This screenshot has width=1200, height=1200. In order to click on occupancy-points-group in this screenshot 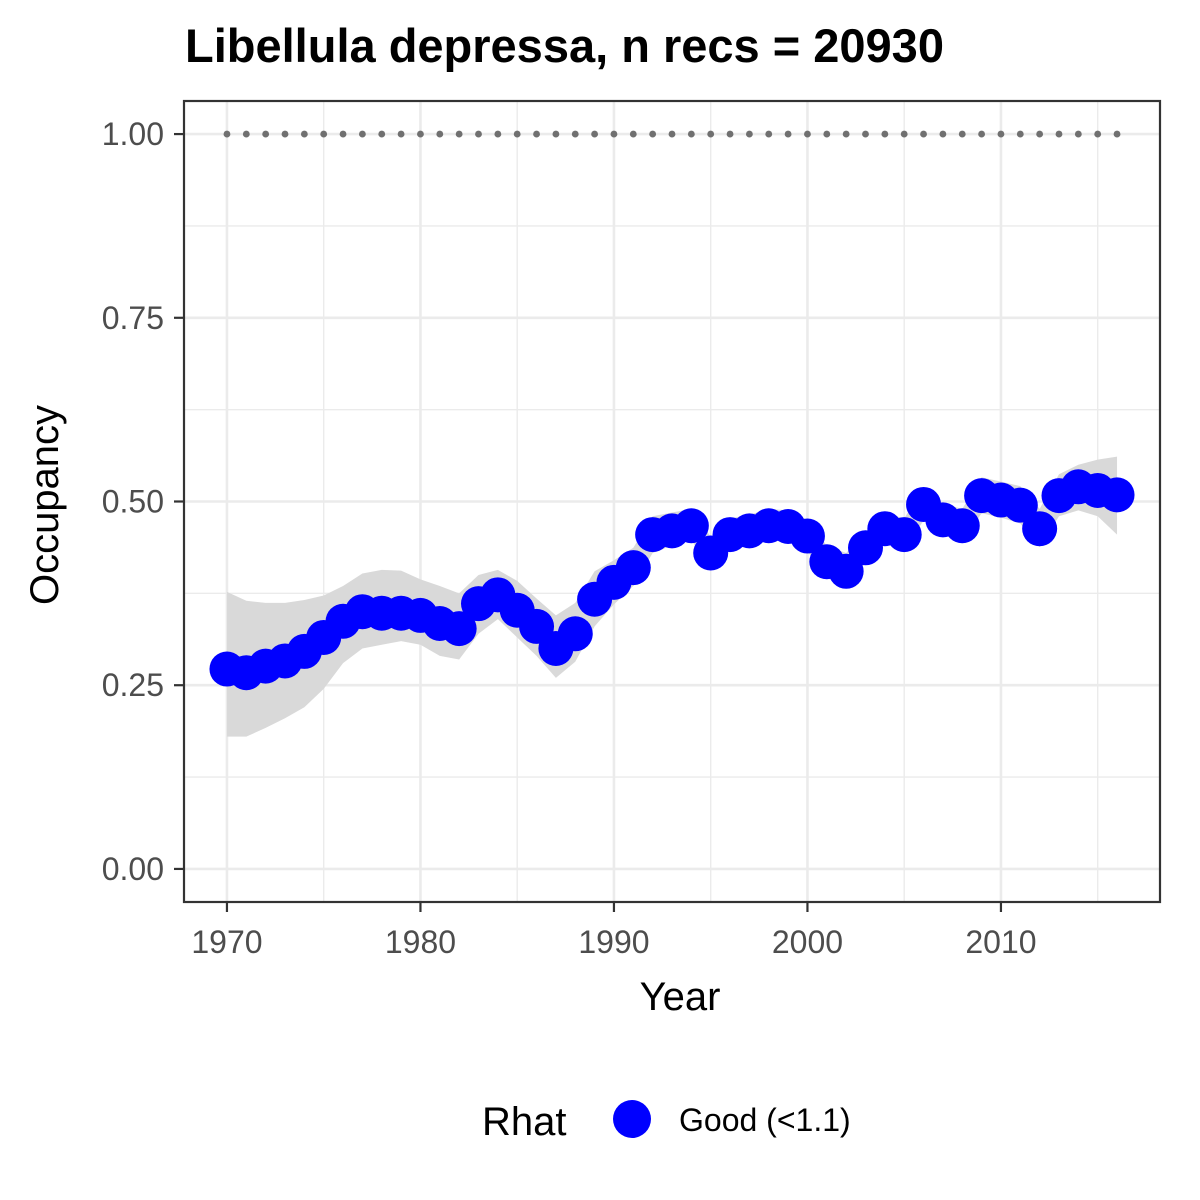, I will do `click(672, 580)`.